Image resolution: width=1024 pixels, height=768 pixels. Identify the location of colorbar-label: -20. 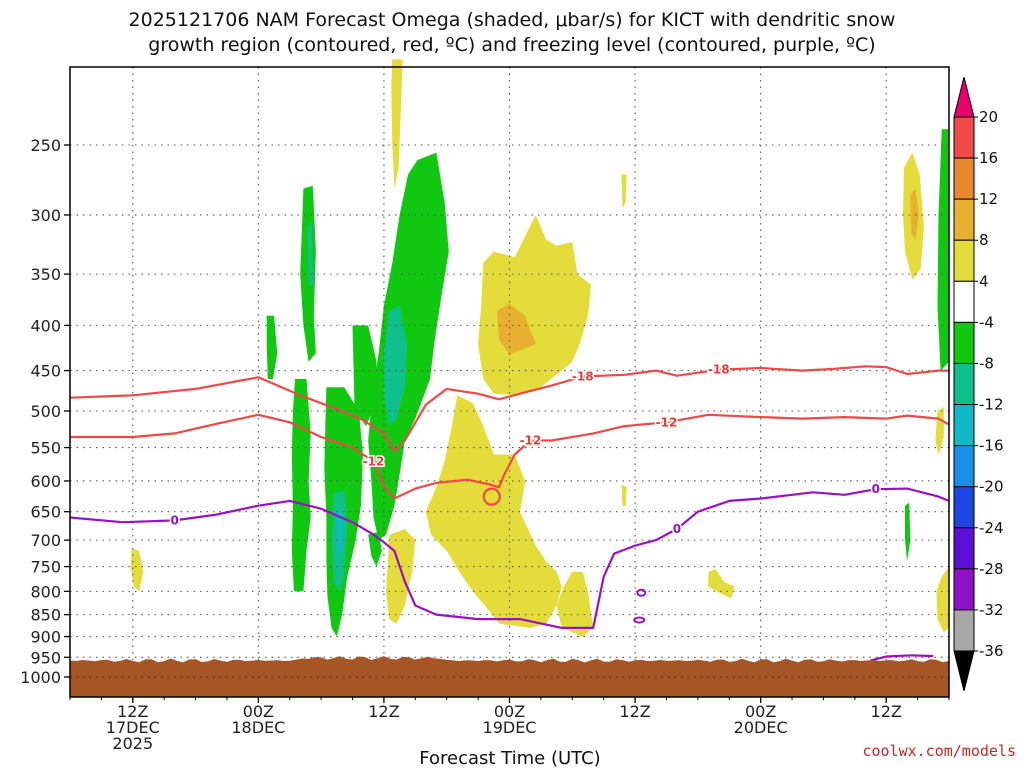
(991, 487).